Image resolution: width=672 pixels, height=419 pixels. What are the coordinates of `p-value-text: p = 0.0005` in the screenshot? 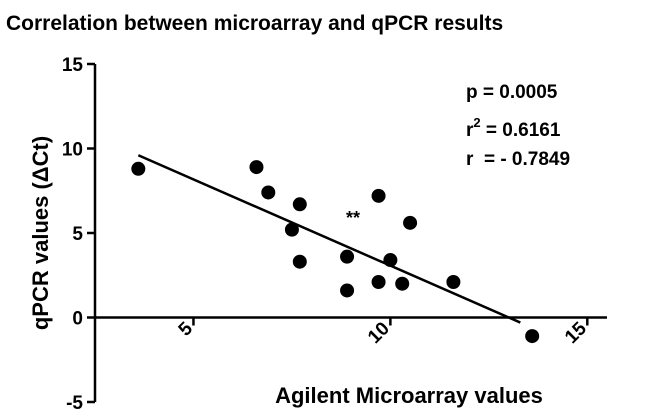 It's located at (512, 92).